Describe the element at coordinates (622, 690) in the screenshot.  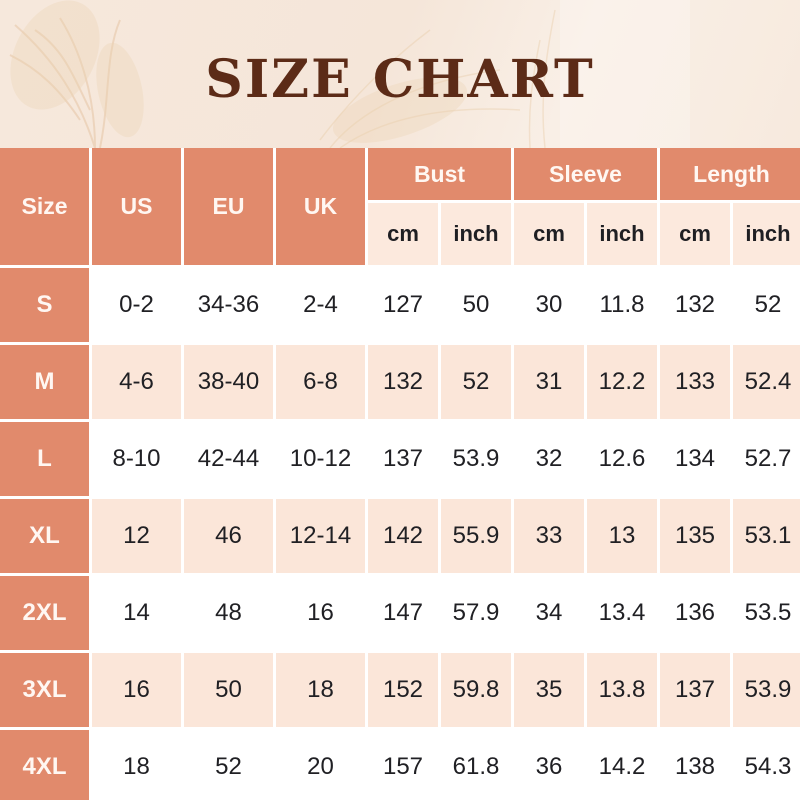
I see `cell-sleeve_inch: 13.8` at that location.